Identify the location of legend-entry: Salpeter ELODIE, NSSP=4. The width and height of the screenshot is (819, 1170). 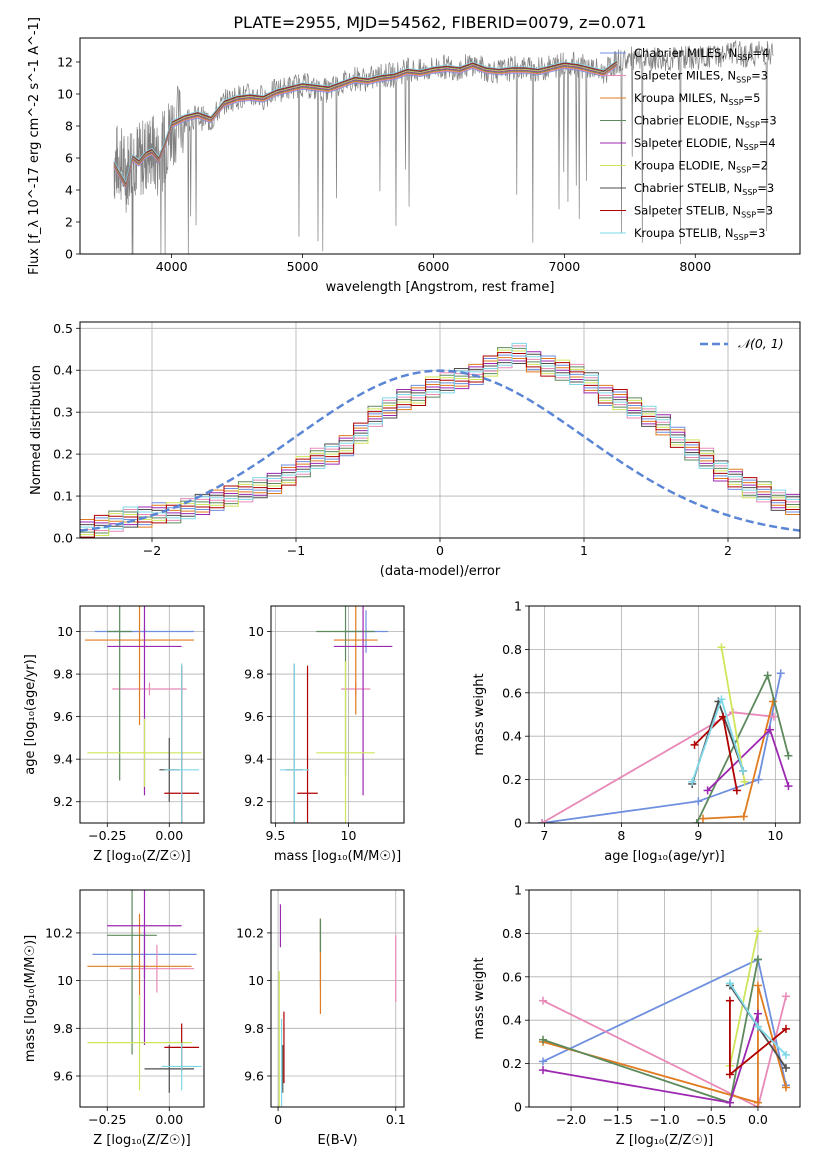
(705, 144).